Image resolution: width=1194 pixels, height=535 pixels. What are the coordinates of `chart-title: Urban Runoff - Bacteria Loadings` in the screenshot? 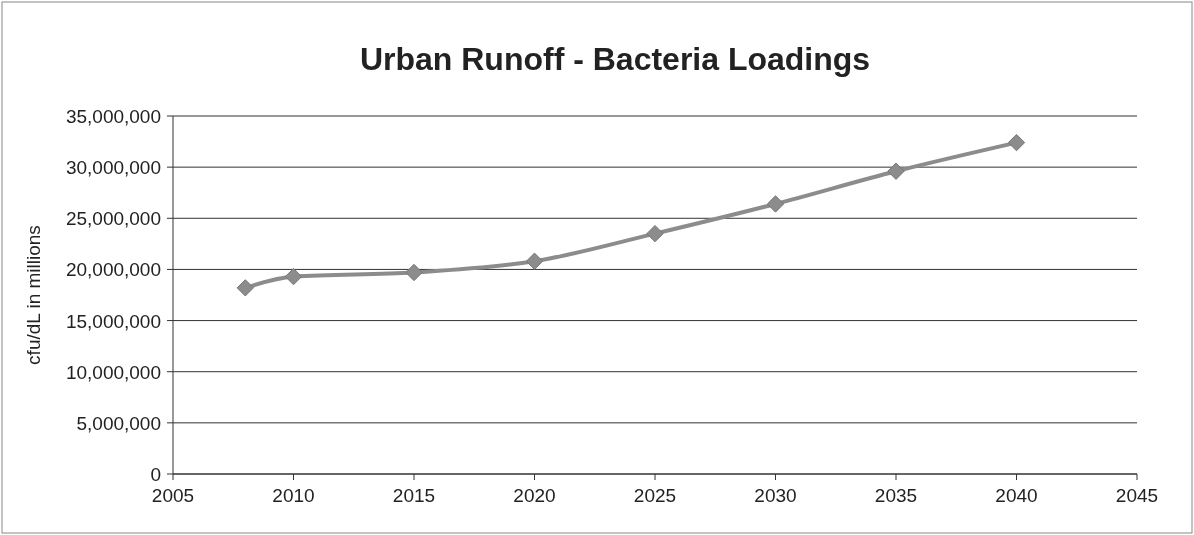 It's located at (615, 59).